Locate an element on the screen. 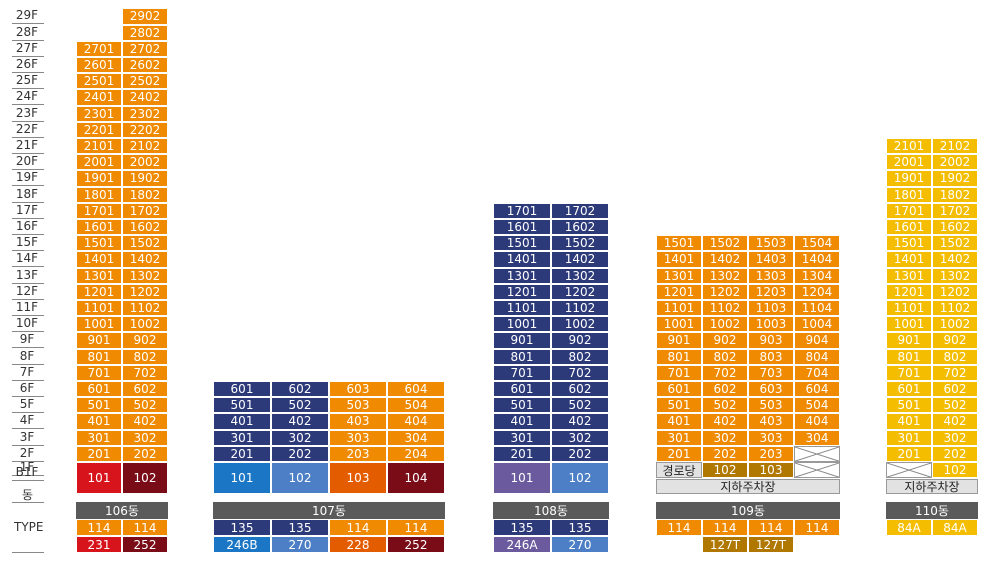  unit-cell: 801 is located at coordinates (679, 356).